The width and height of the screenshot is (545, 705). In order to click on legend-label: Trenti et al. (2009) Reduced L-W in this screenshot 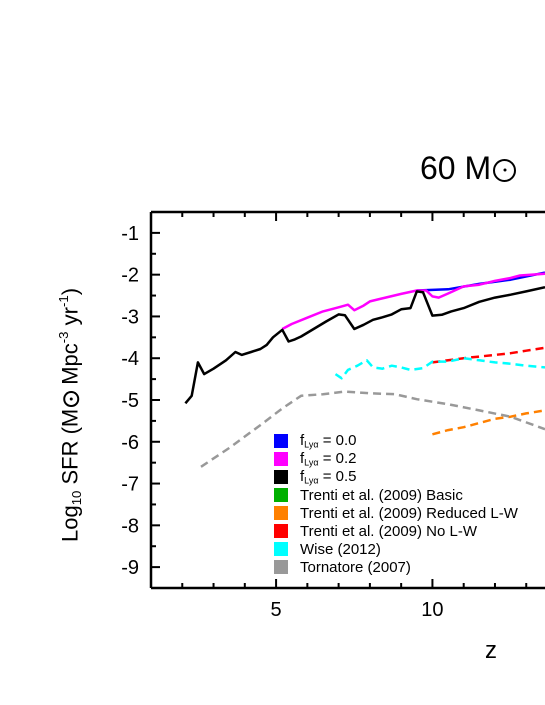, I will do `click(409, 513)`.